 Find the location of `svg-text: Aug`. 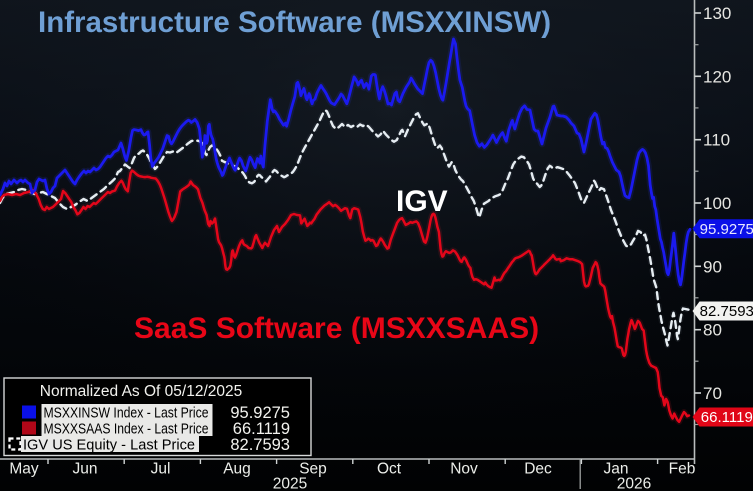

svg-text: Aug is located at coordinates (237, 469).